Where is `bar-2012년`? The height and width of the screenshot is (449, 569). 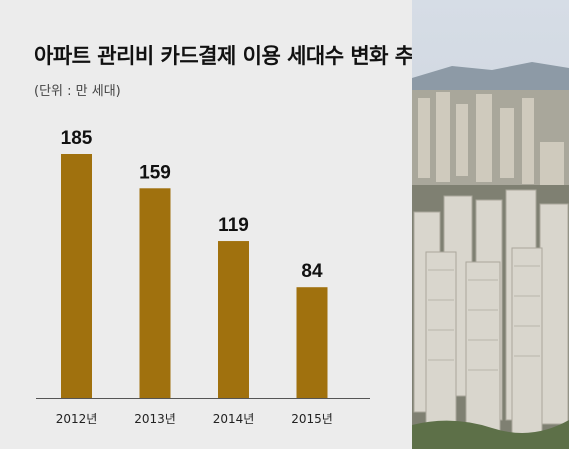
bar-2012년 is located at coordinates (76, 276).